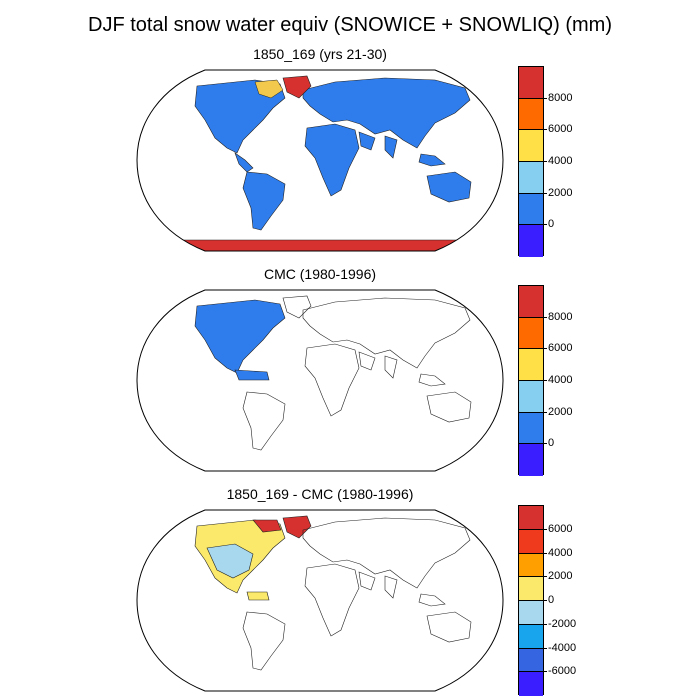 The height and width of the screenshot is (700, 700). Describe the element at coordinates (560, 528) in the screenshot. I see `colorbar-diff-tick-label: 6000` at that location.